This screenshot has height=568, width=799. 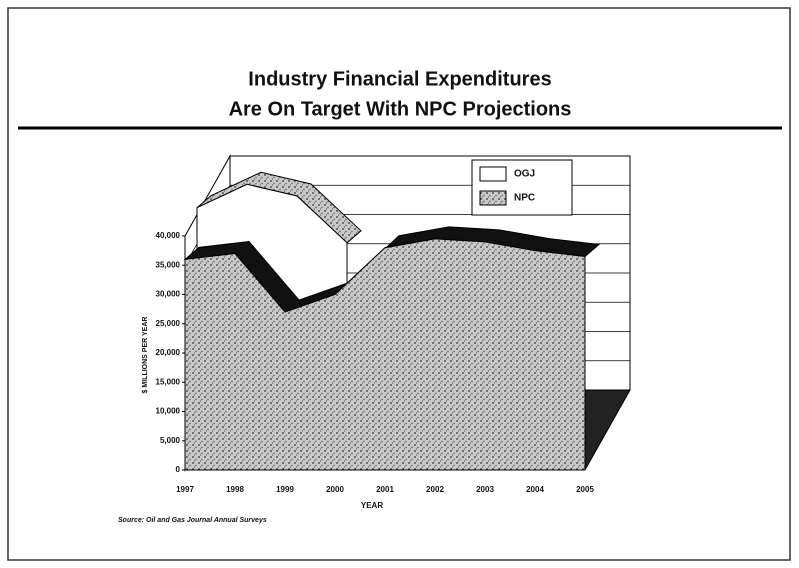 I want to click on y-tick-label: 30,000, so click(x=168, y=294).